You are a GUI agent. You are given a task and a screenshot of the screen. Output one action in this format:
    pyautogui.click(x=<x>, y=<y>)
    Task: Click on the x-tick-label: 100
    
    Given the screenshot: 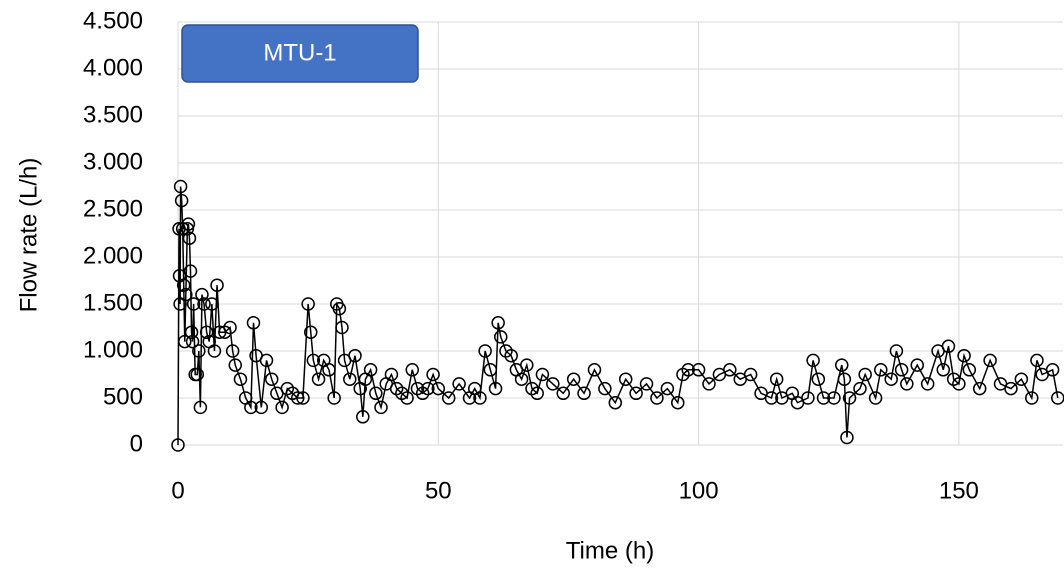 What is the action you would take?
    pyautogui.click(x=699, y=490)
    